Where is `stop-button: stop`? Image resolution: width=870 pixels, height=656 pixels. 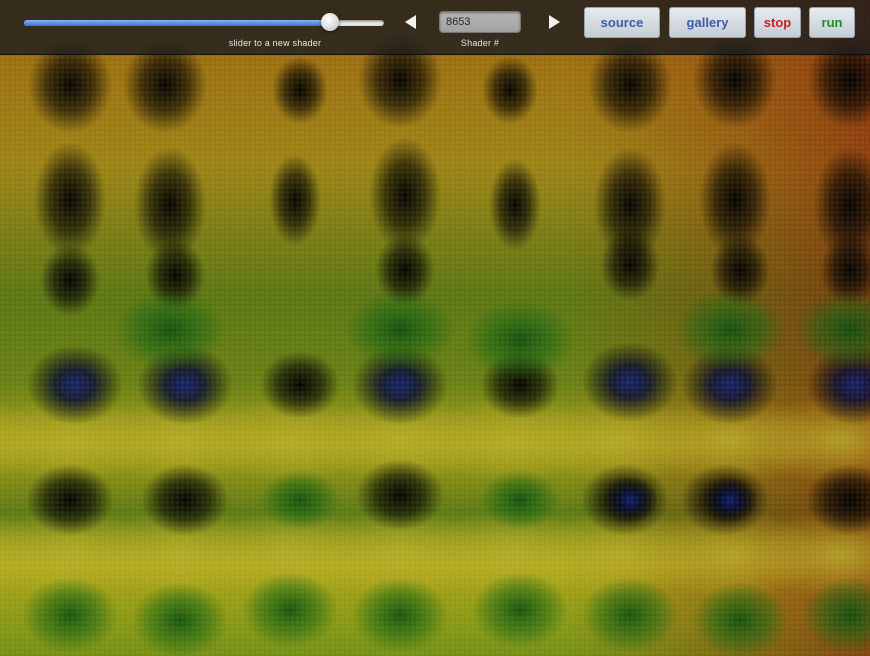 stop-button: stop is located at coordinates (777, 22).